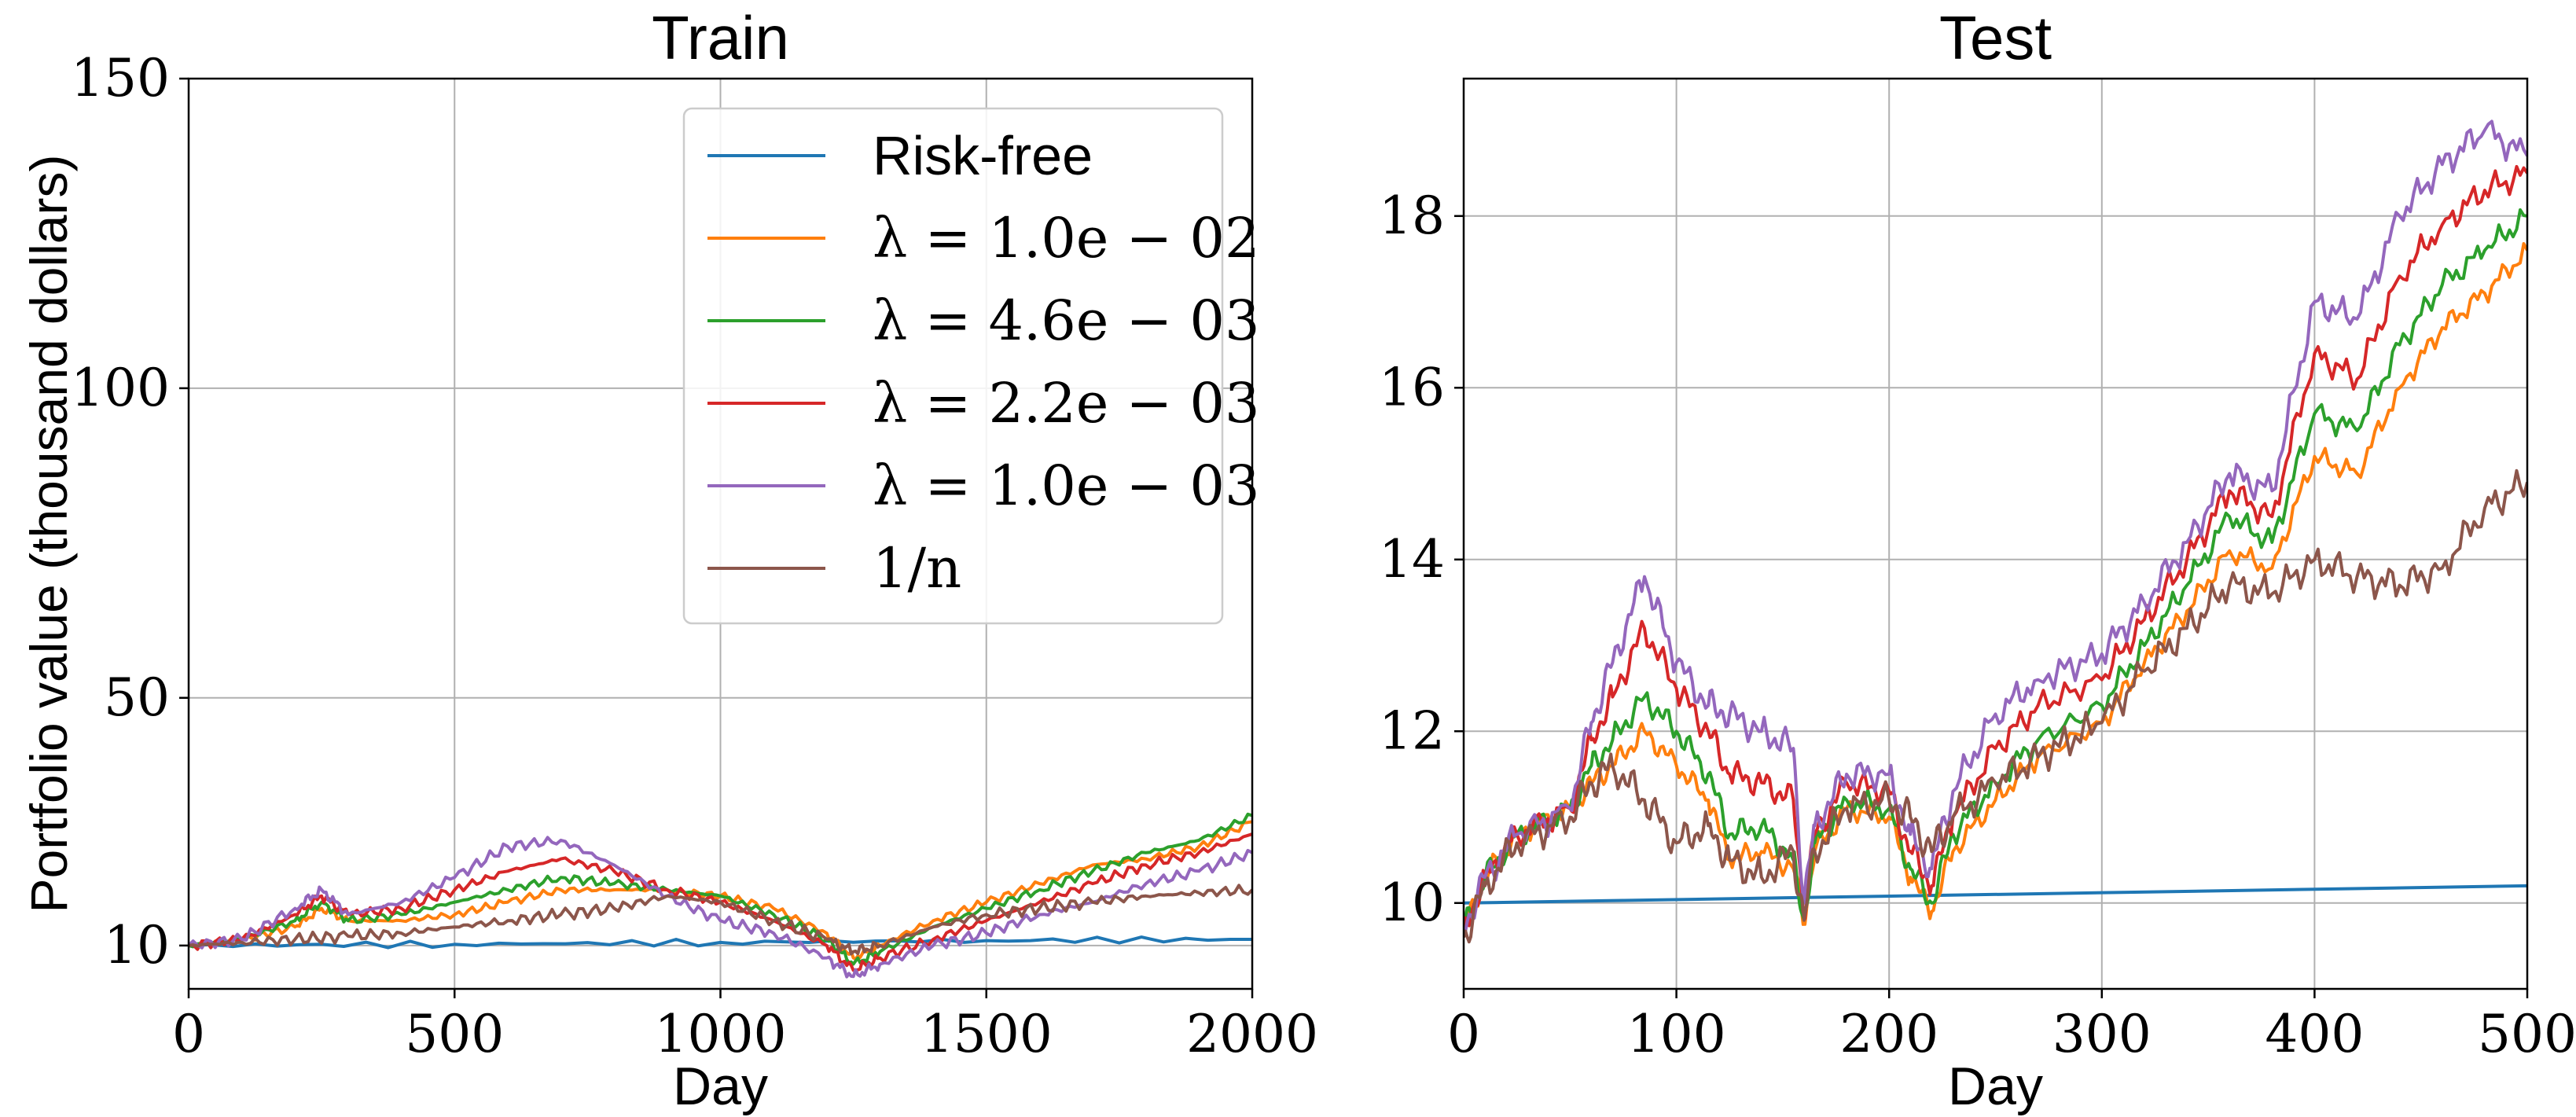 The width and height of the screenshot is (2576, 1117). I want to click on y-axis-label: Portfolio value (thousand dollars), so click(49, 534).